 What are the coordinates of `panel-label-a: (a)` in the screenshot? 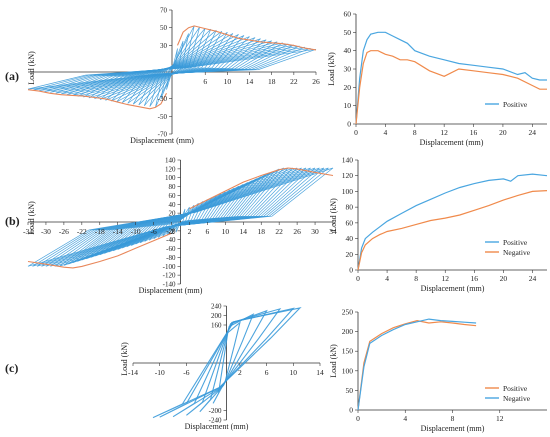 It's located at (12, 76).